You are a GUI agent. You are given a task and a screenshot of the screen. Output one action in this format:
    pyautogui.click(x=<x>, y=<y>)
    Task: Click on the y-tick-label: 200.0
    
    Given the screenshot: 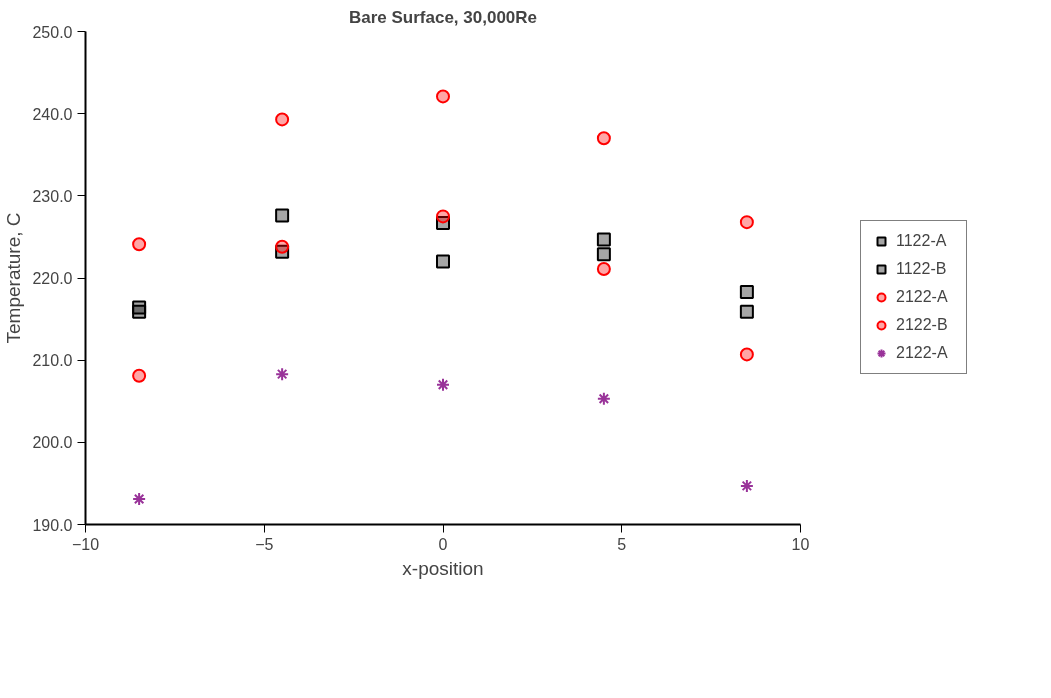 What is the action you would take?
    pyautogui.click(x=52, y=443)
    